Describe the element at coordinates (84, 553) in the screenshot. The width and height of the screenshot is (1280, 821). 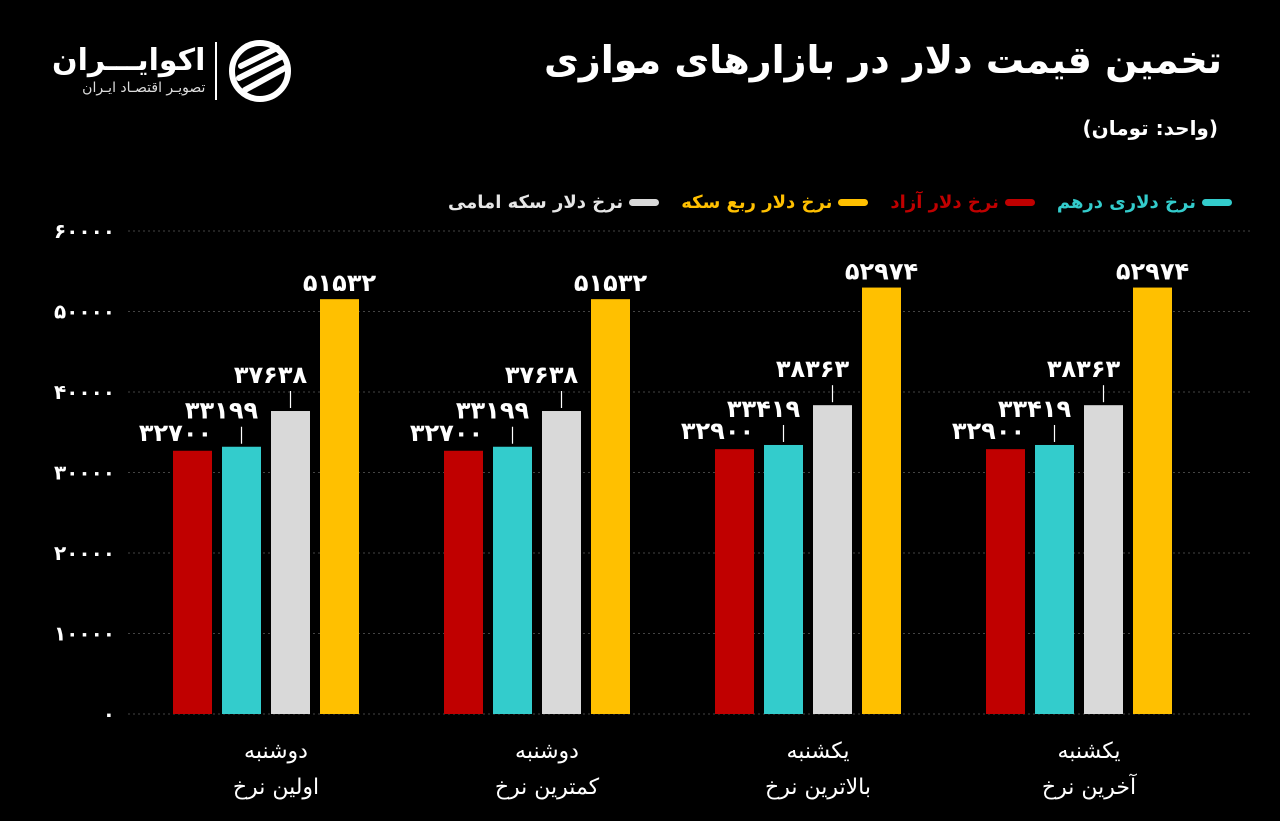
I see `y-tick-label: ۲۰۰۰۰` at that location.